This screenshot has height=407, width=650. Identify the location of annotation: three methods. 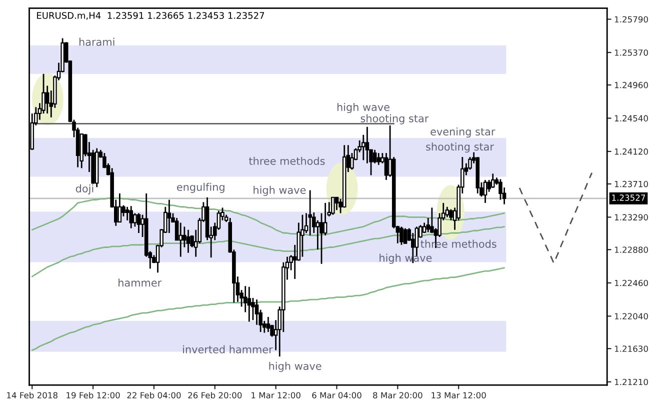
(286, 160).